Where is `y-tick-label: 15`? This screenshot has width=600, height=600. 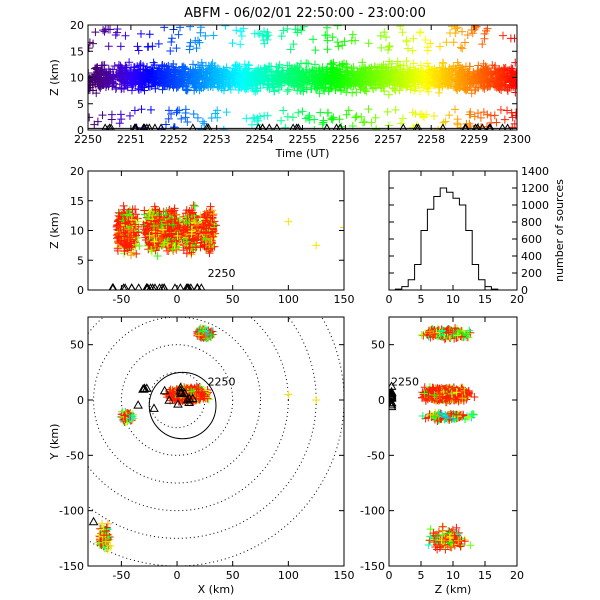 y-tick-label: 15 is located at coordinates (77, 51).